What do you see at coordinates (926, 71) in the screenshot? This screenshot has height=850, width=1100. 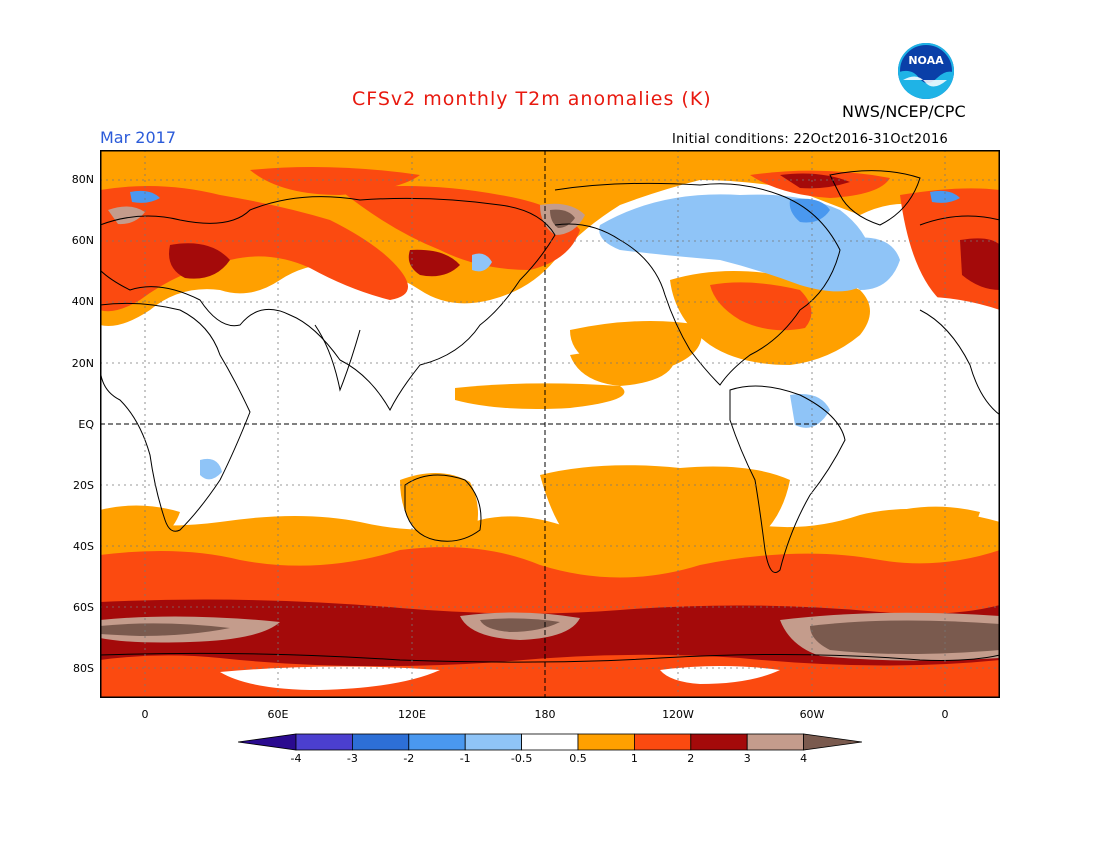 I see `noaa-logo: NOAA` at bounding box center [926, 71].